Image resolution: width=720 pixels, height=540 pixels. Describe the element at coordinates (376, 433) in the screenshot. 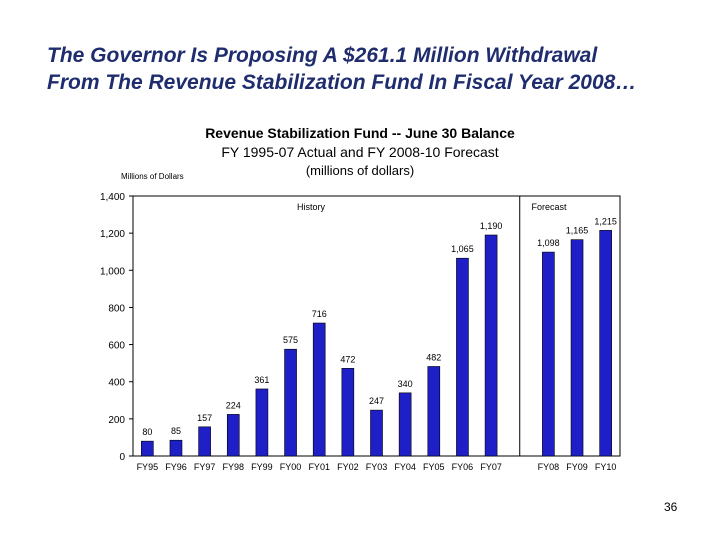

I see `bar-fy03` at that location.